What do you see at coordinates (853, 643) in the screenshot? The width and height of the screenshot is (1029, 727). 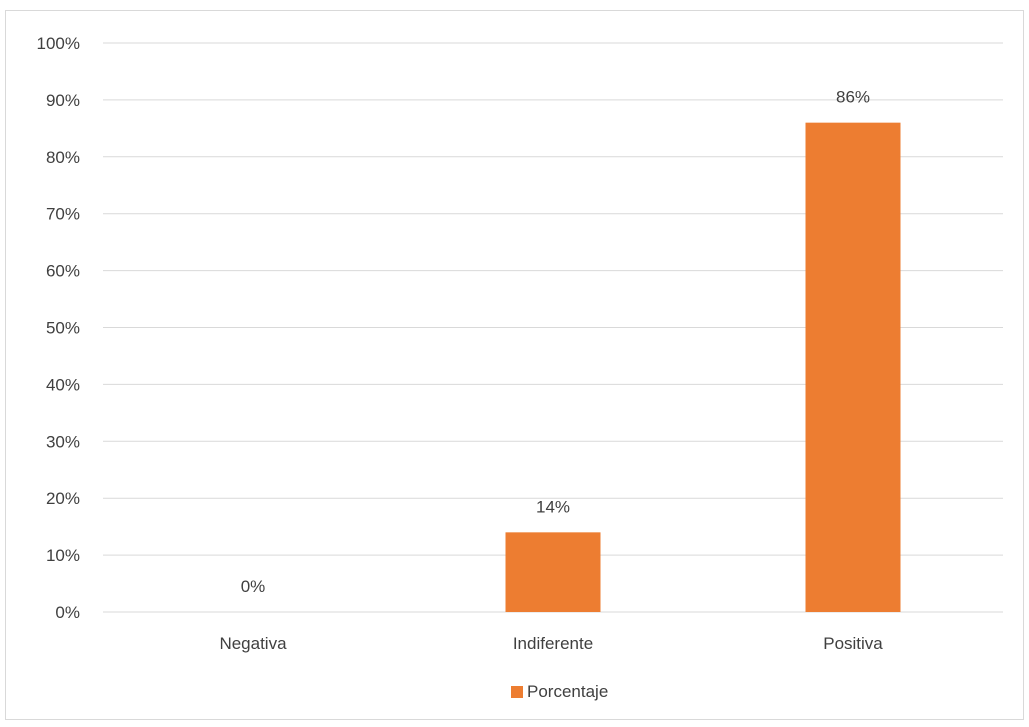 I see `x-tick-label-positiva: Positiva` at bounding box center [853, 643].